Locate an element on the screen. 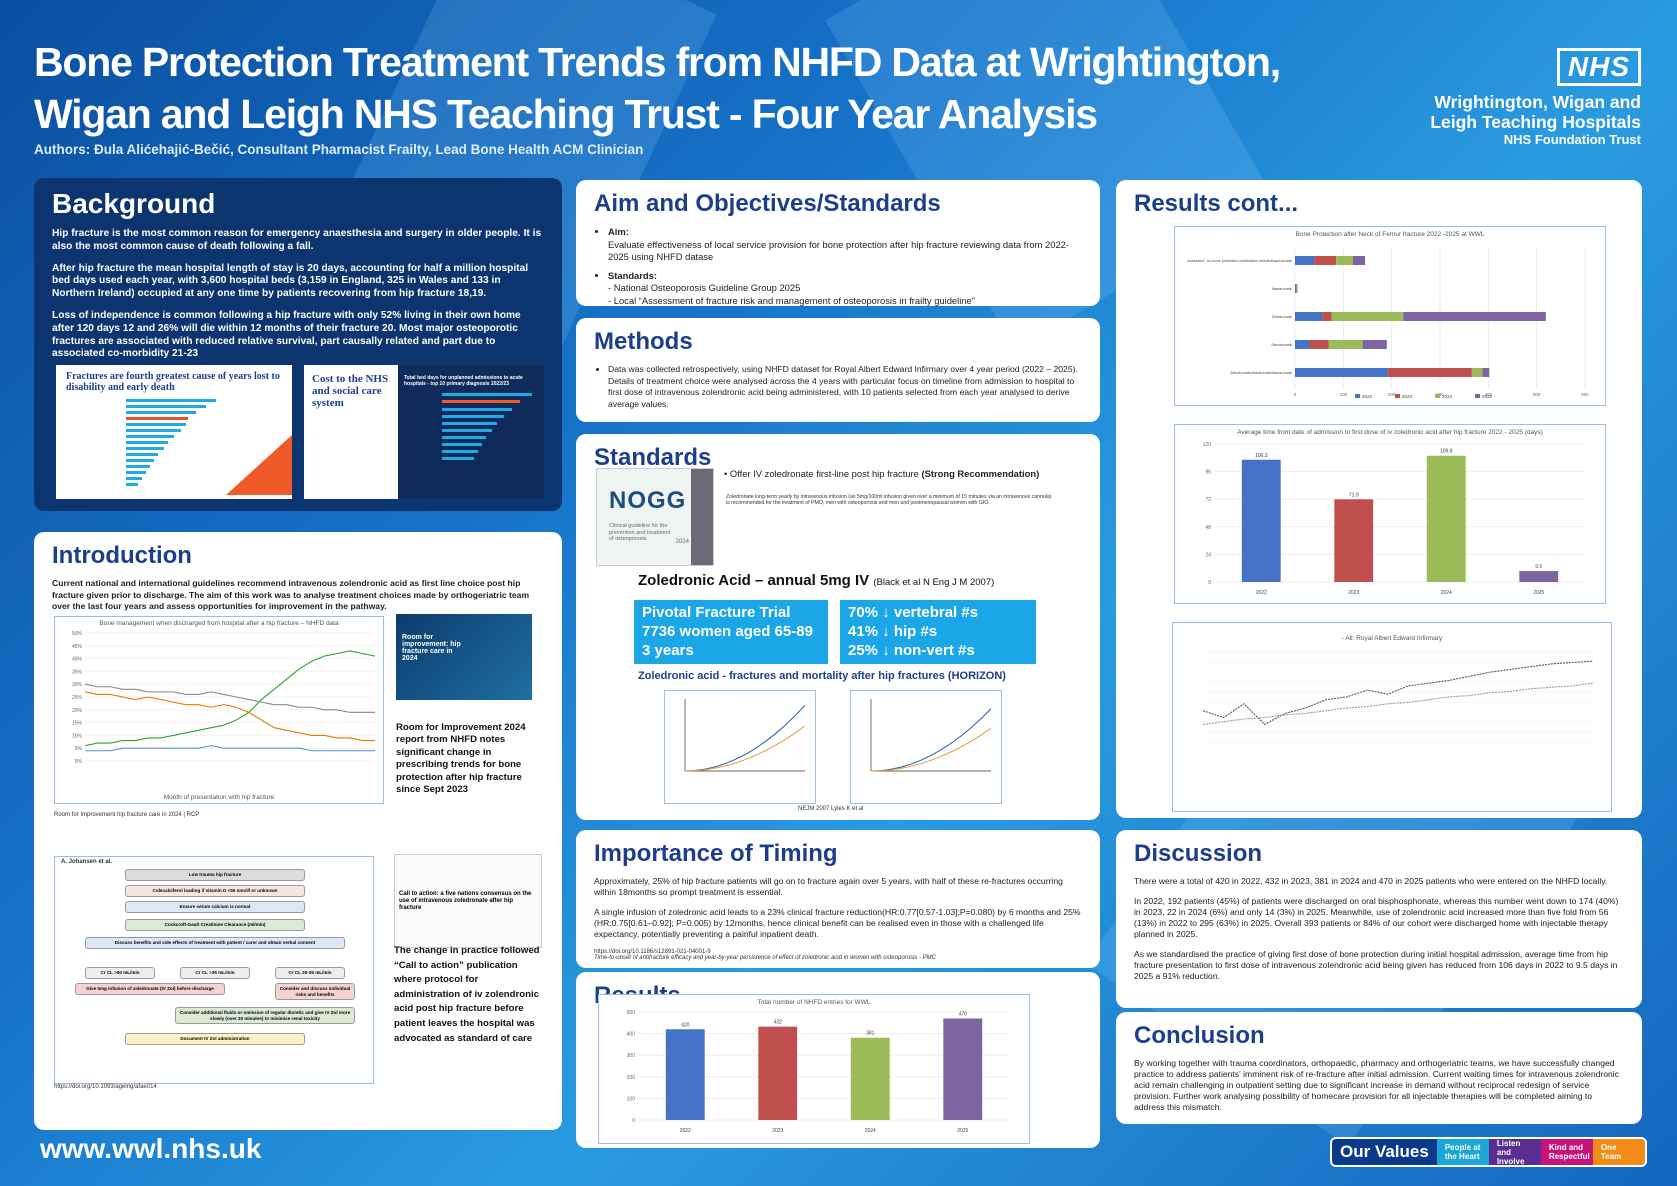  methods-heading: Methods is located at coordinates (643, 341).